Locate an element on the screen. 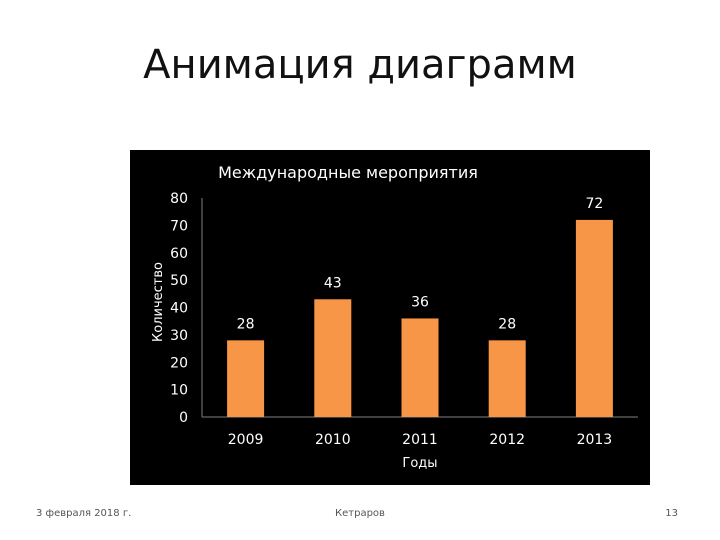 The width and height of the screenshot is (720, 540). bar-2012 is located at coordinates (507, 378).